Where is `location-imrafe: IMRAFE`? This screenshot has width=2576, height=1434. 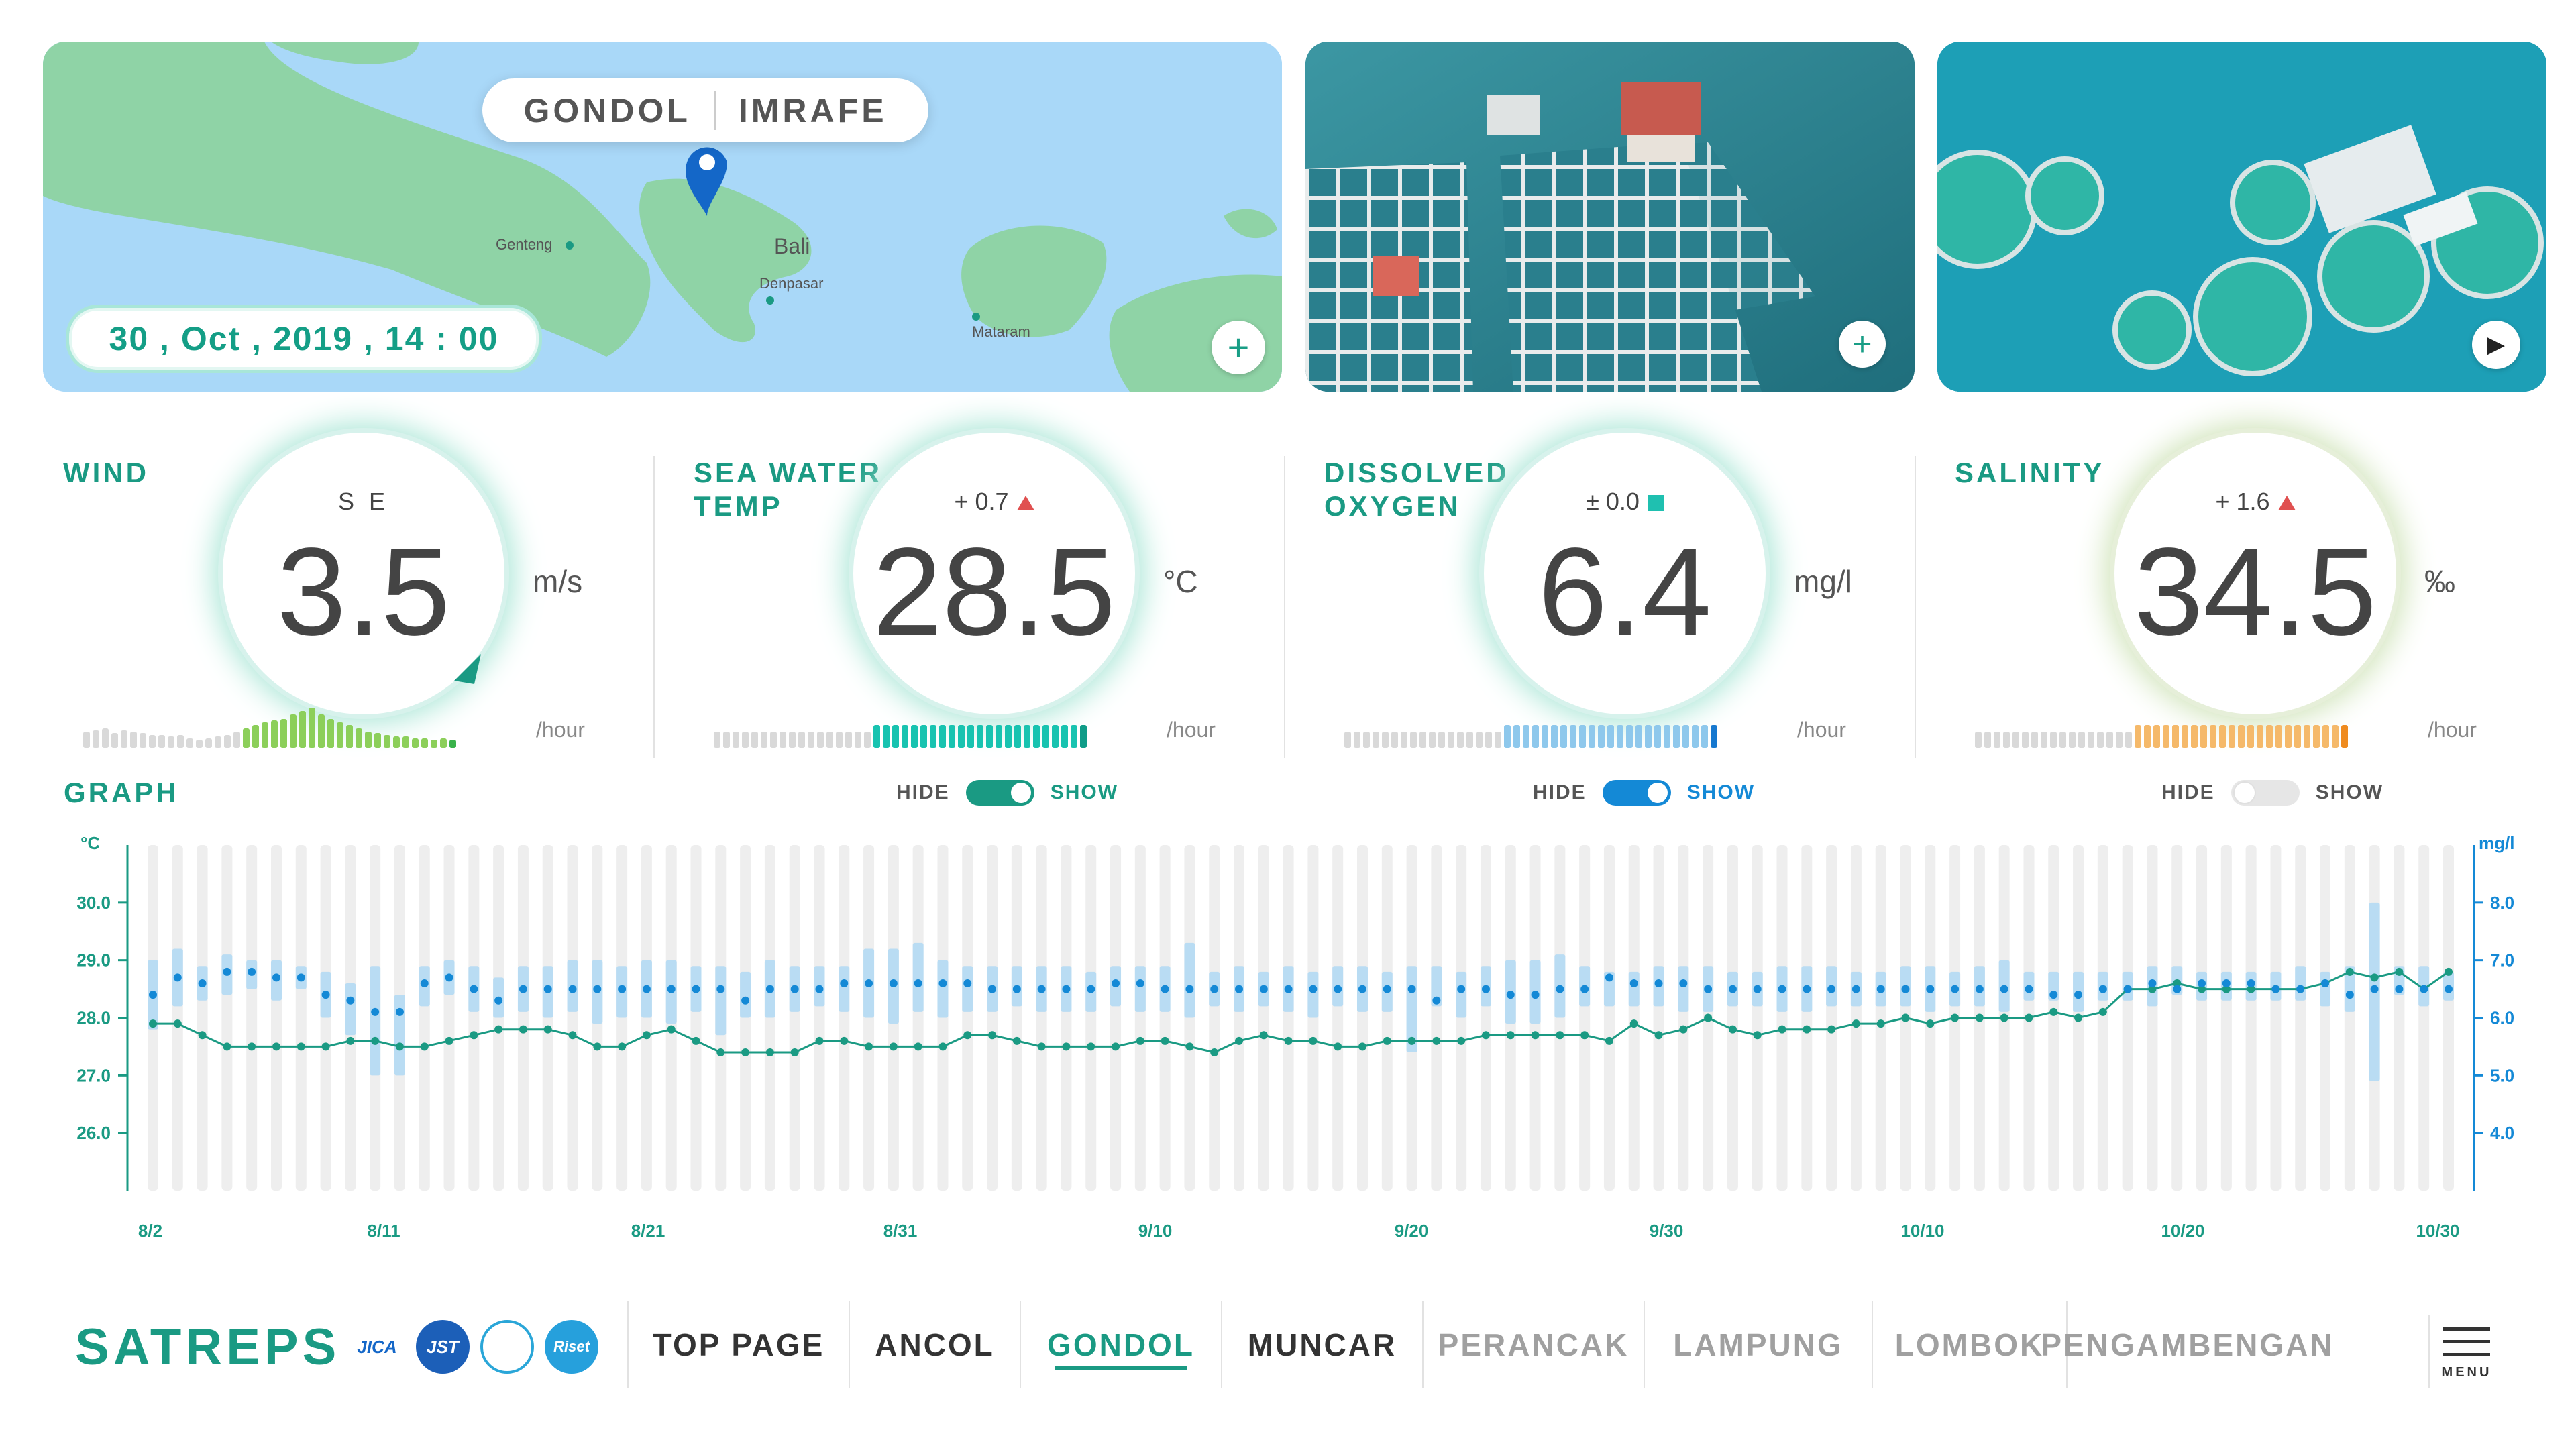
location-imrafe: IMRAFE is located at coordinates (813, 110).